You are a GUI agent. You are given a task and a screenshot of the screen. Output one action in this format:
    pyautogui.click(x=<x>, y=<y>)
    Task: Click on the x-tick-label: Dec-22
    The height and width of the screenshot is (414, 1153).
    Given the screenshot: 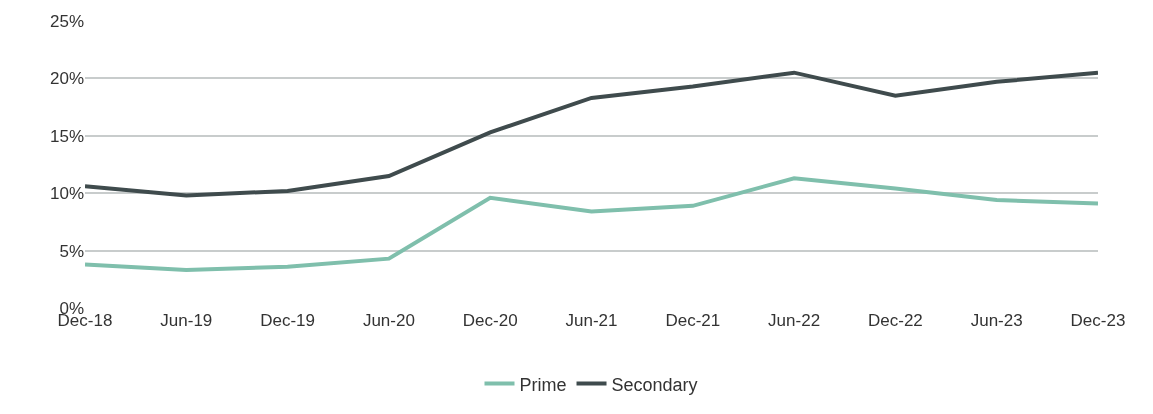 What is the action you would take?
    pyautogui.click(x=895, y=320)
    